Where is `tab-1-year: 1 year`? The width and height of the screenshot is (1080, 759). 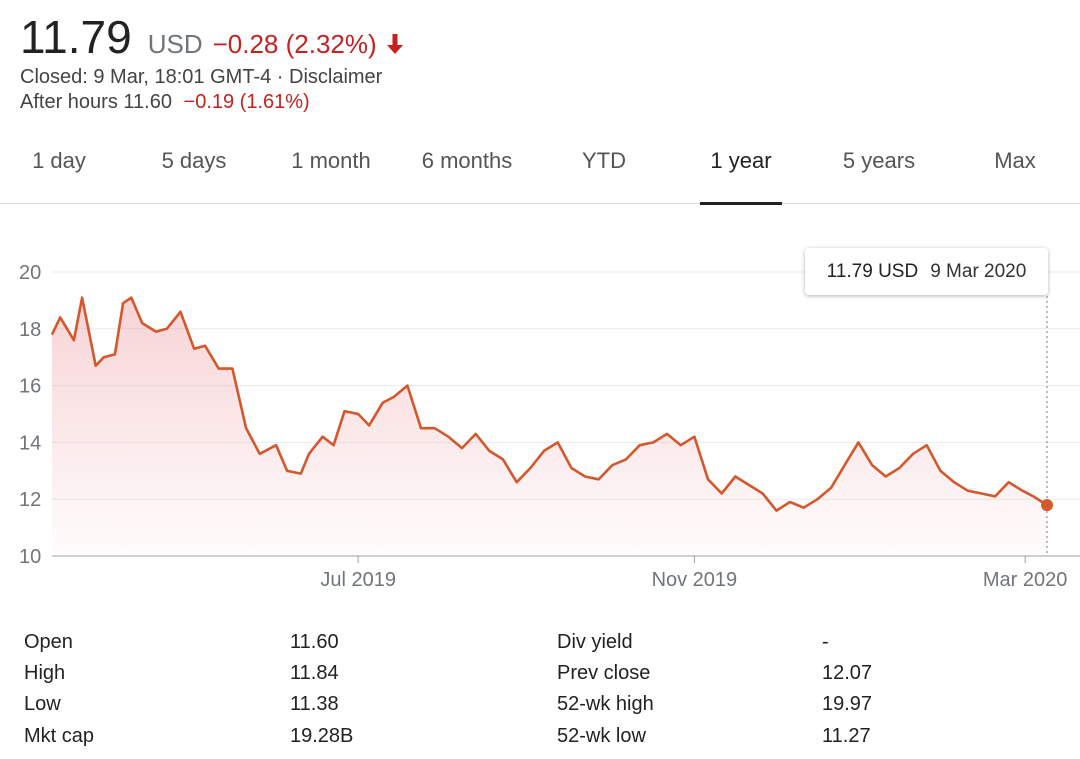 tab-1-year: 1 year is located at coordinates (741, 176).